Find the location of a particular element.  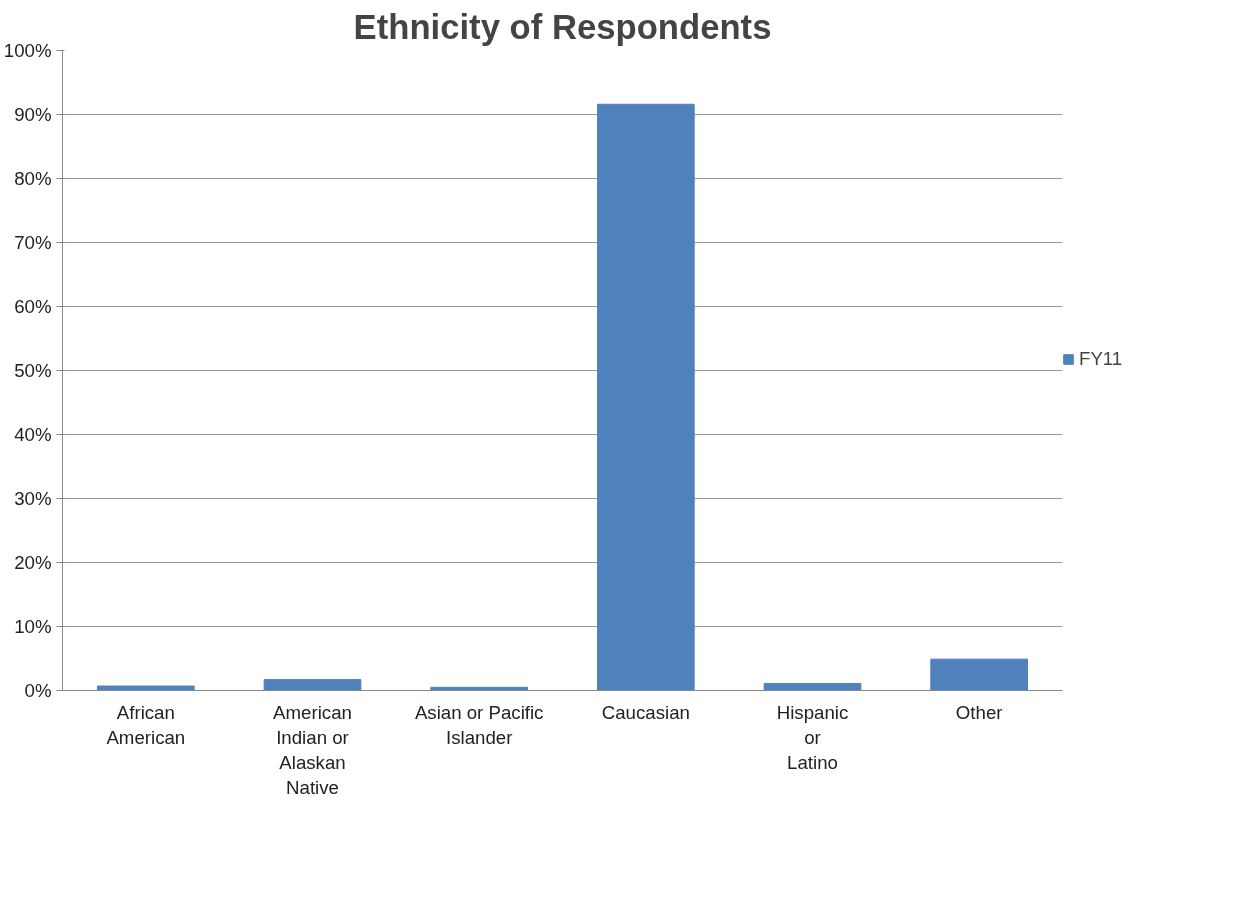

legend-label: FY11 is located at coordinates (1101, 359).